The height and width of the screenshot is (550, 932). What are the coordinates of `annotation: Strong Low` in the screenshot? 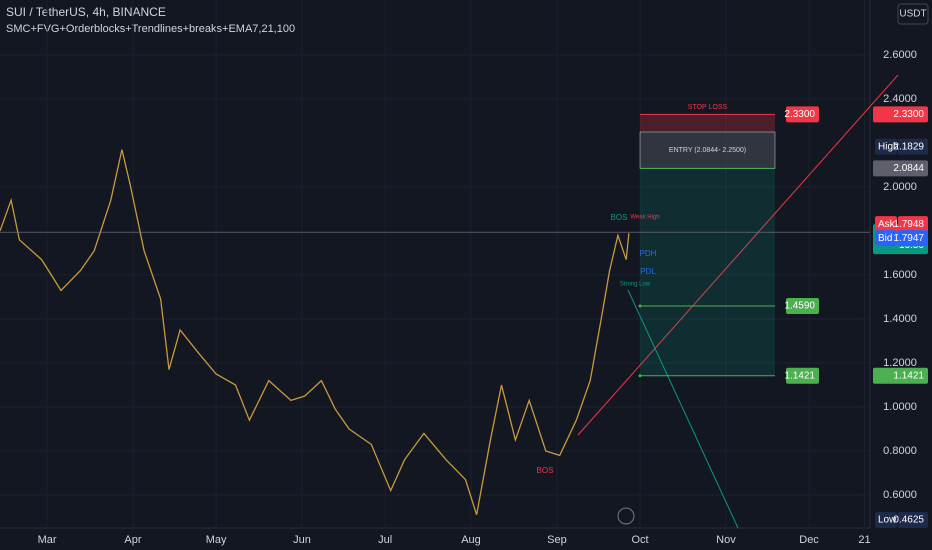 It's located at (635, 285).